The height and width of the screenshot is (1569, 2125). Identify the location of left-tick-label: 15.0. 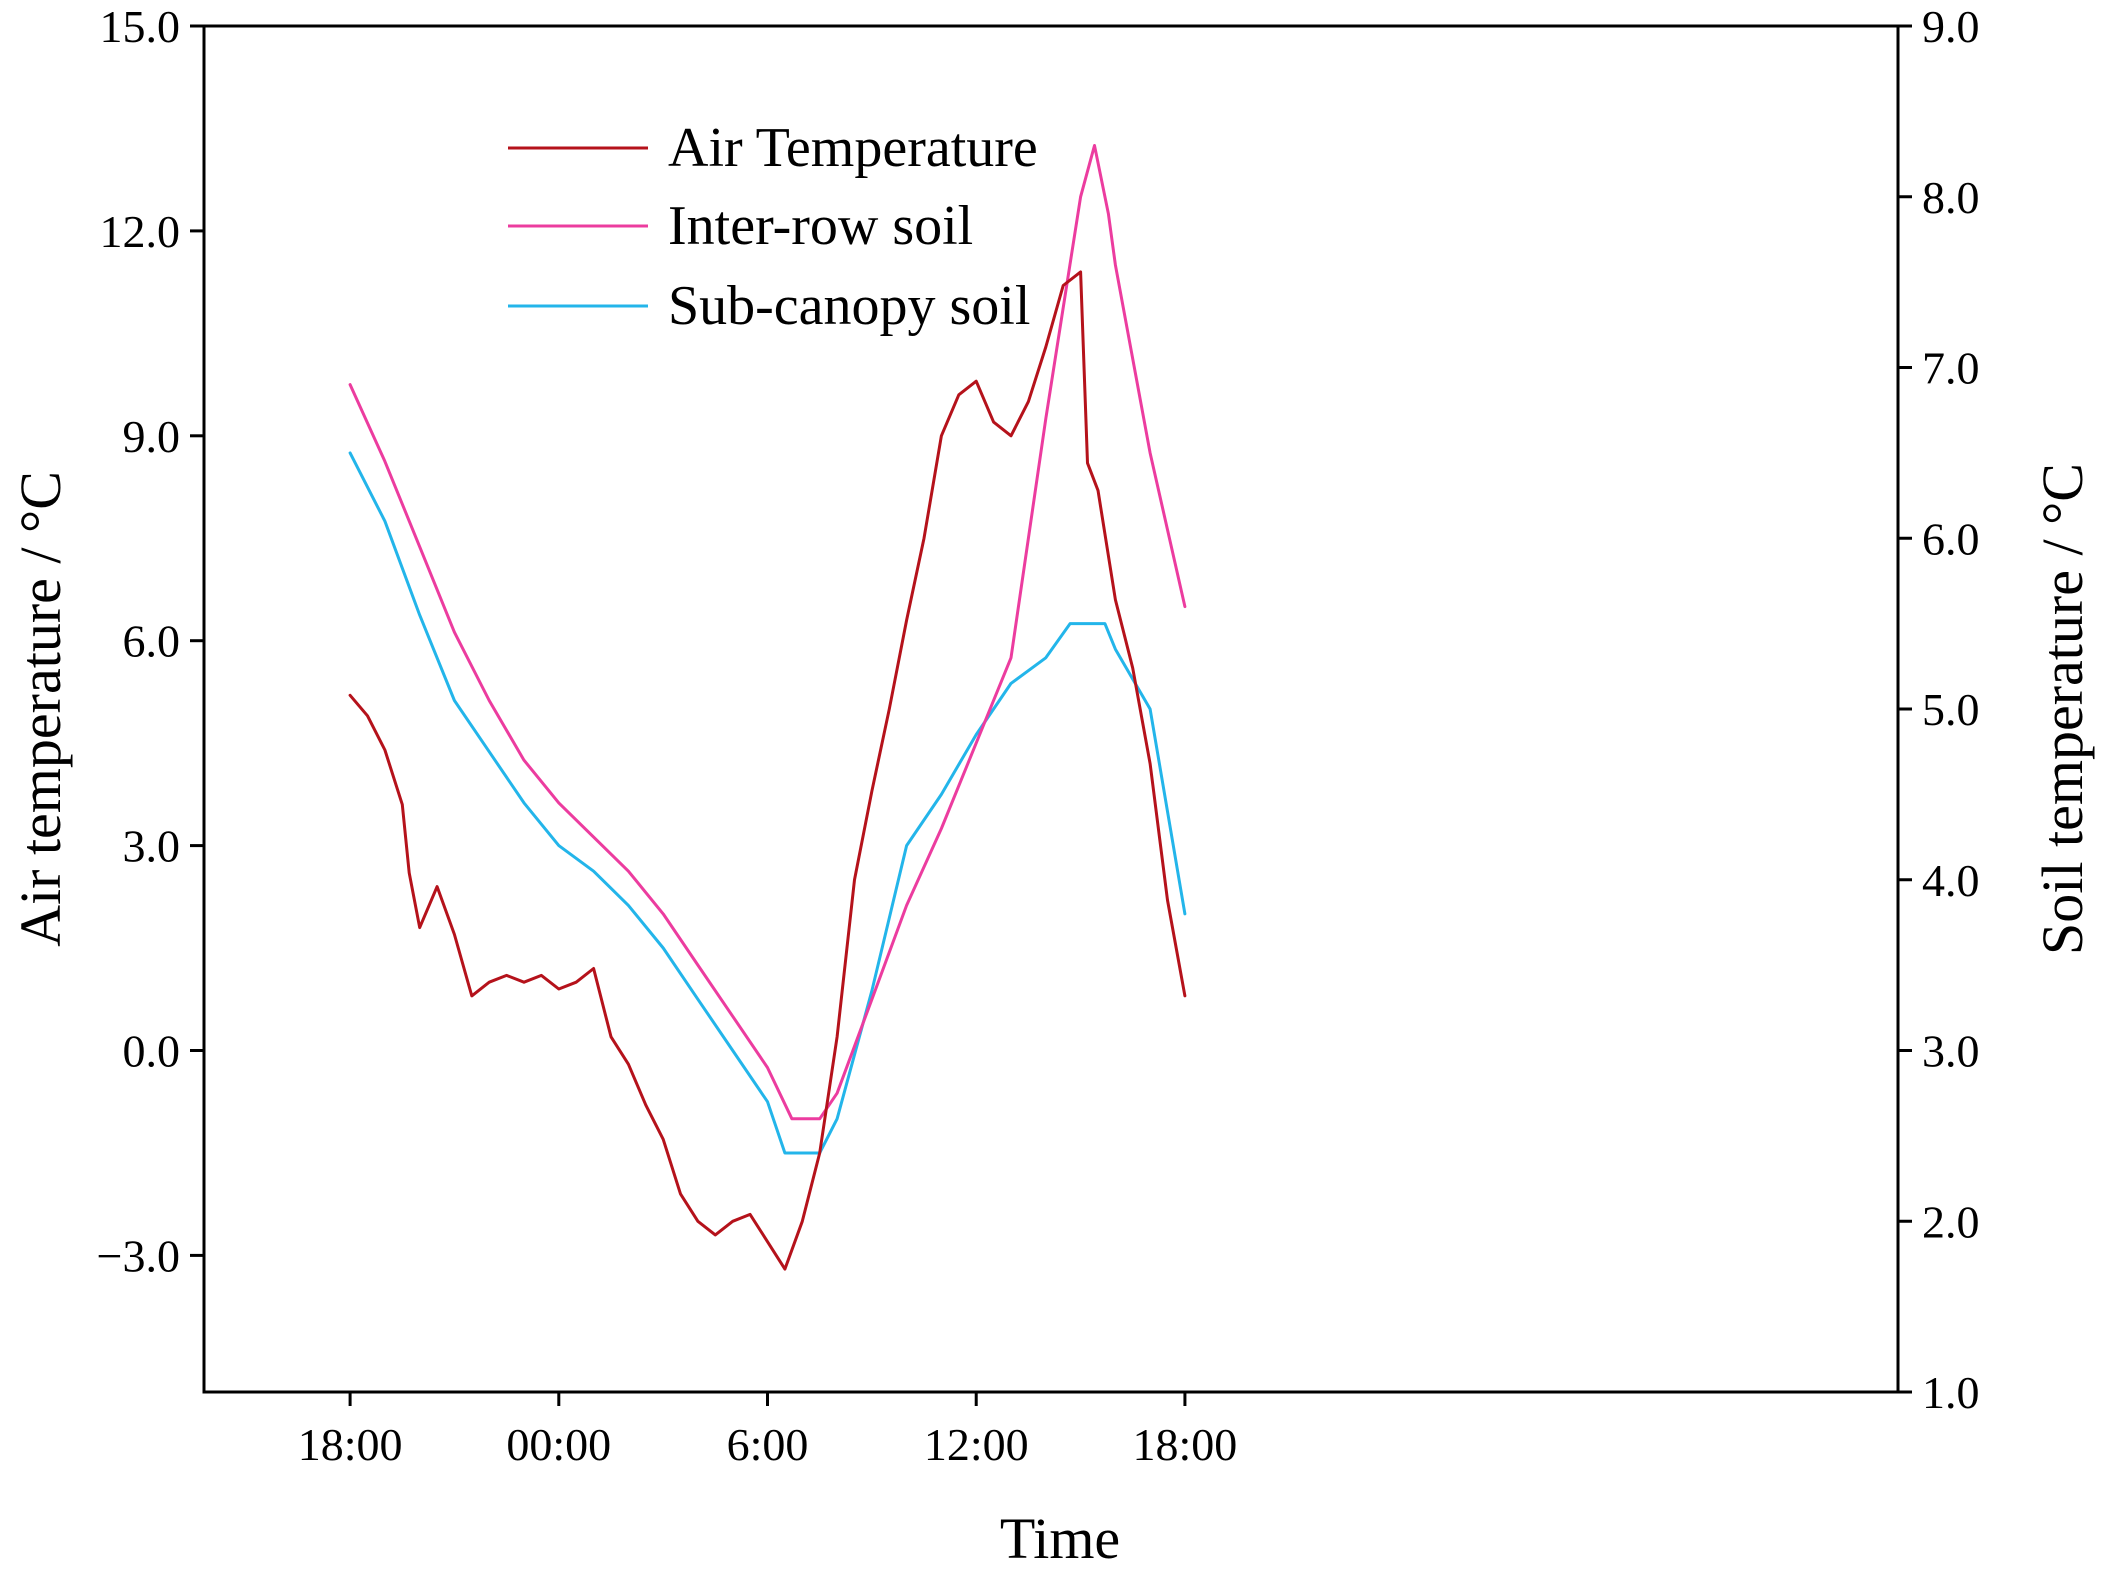
(140, 26).